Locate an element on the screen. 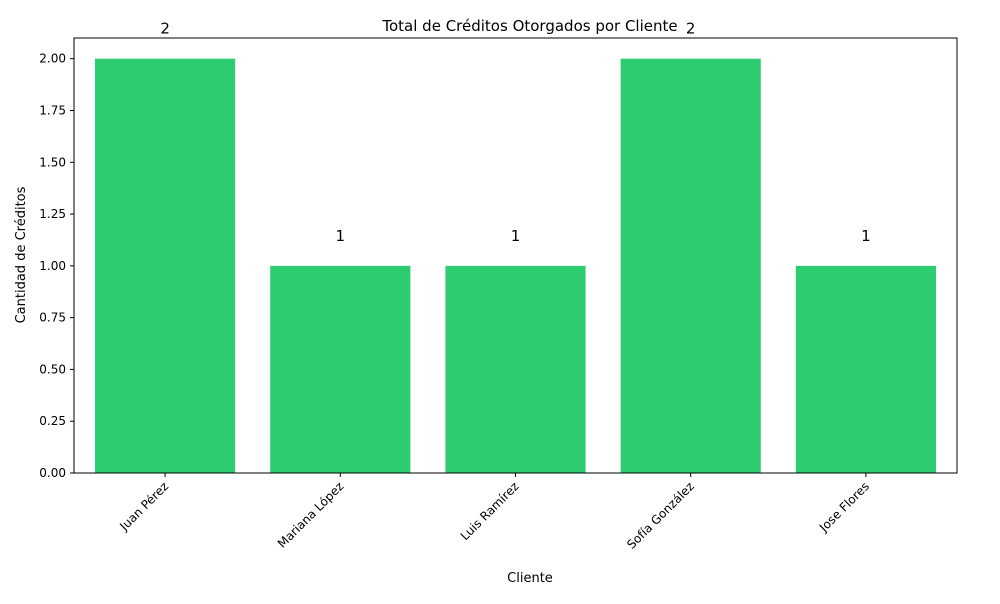  x-tick-label: Jose Flores is located at coordinates (844, 507).